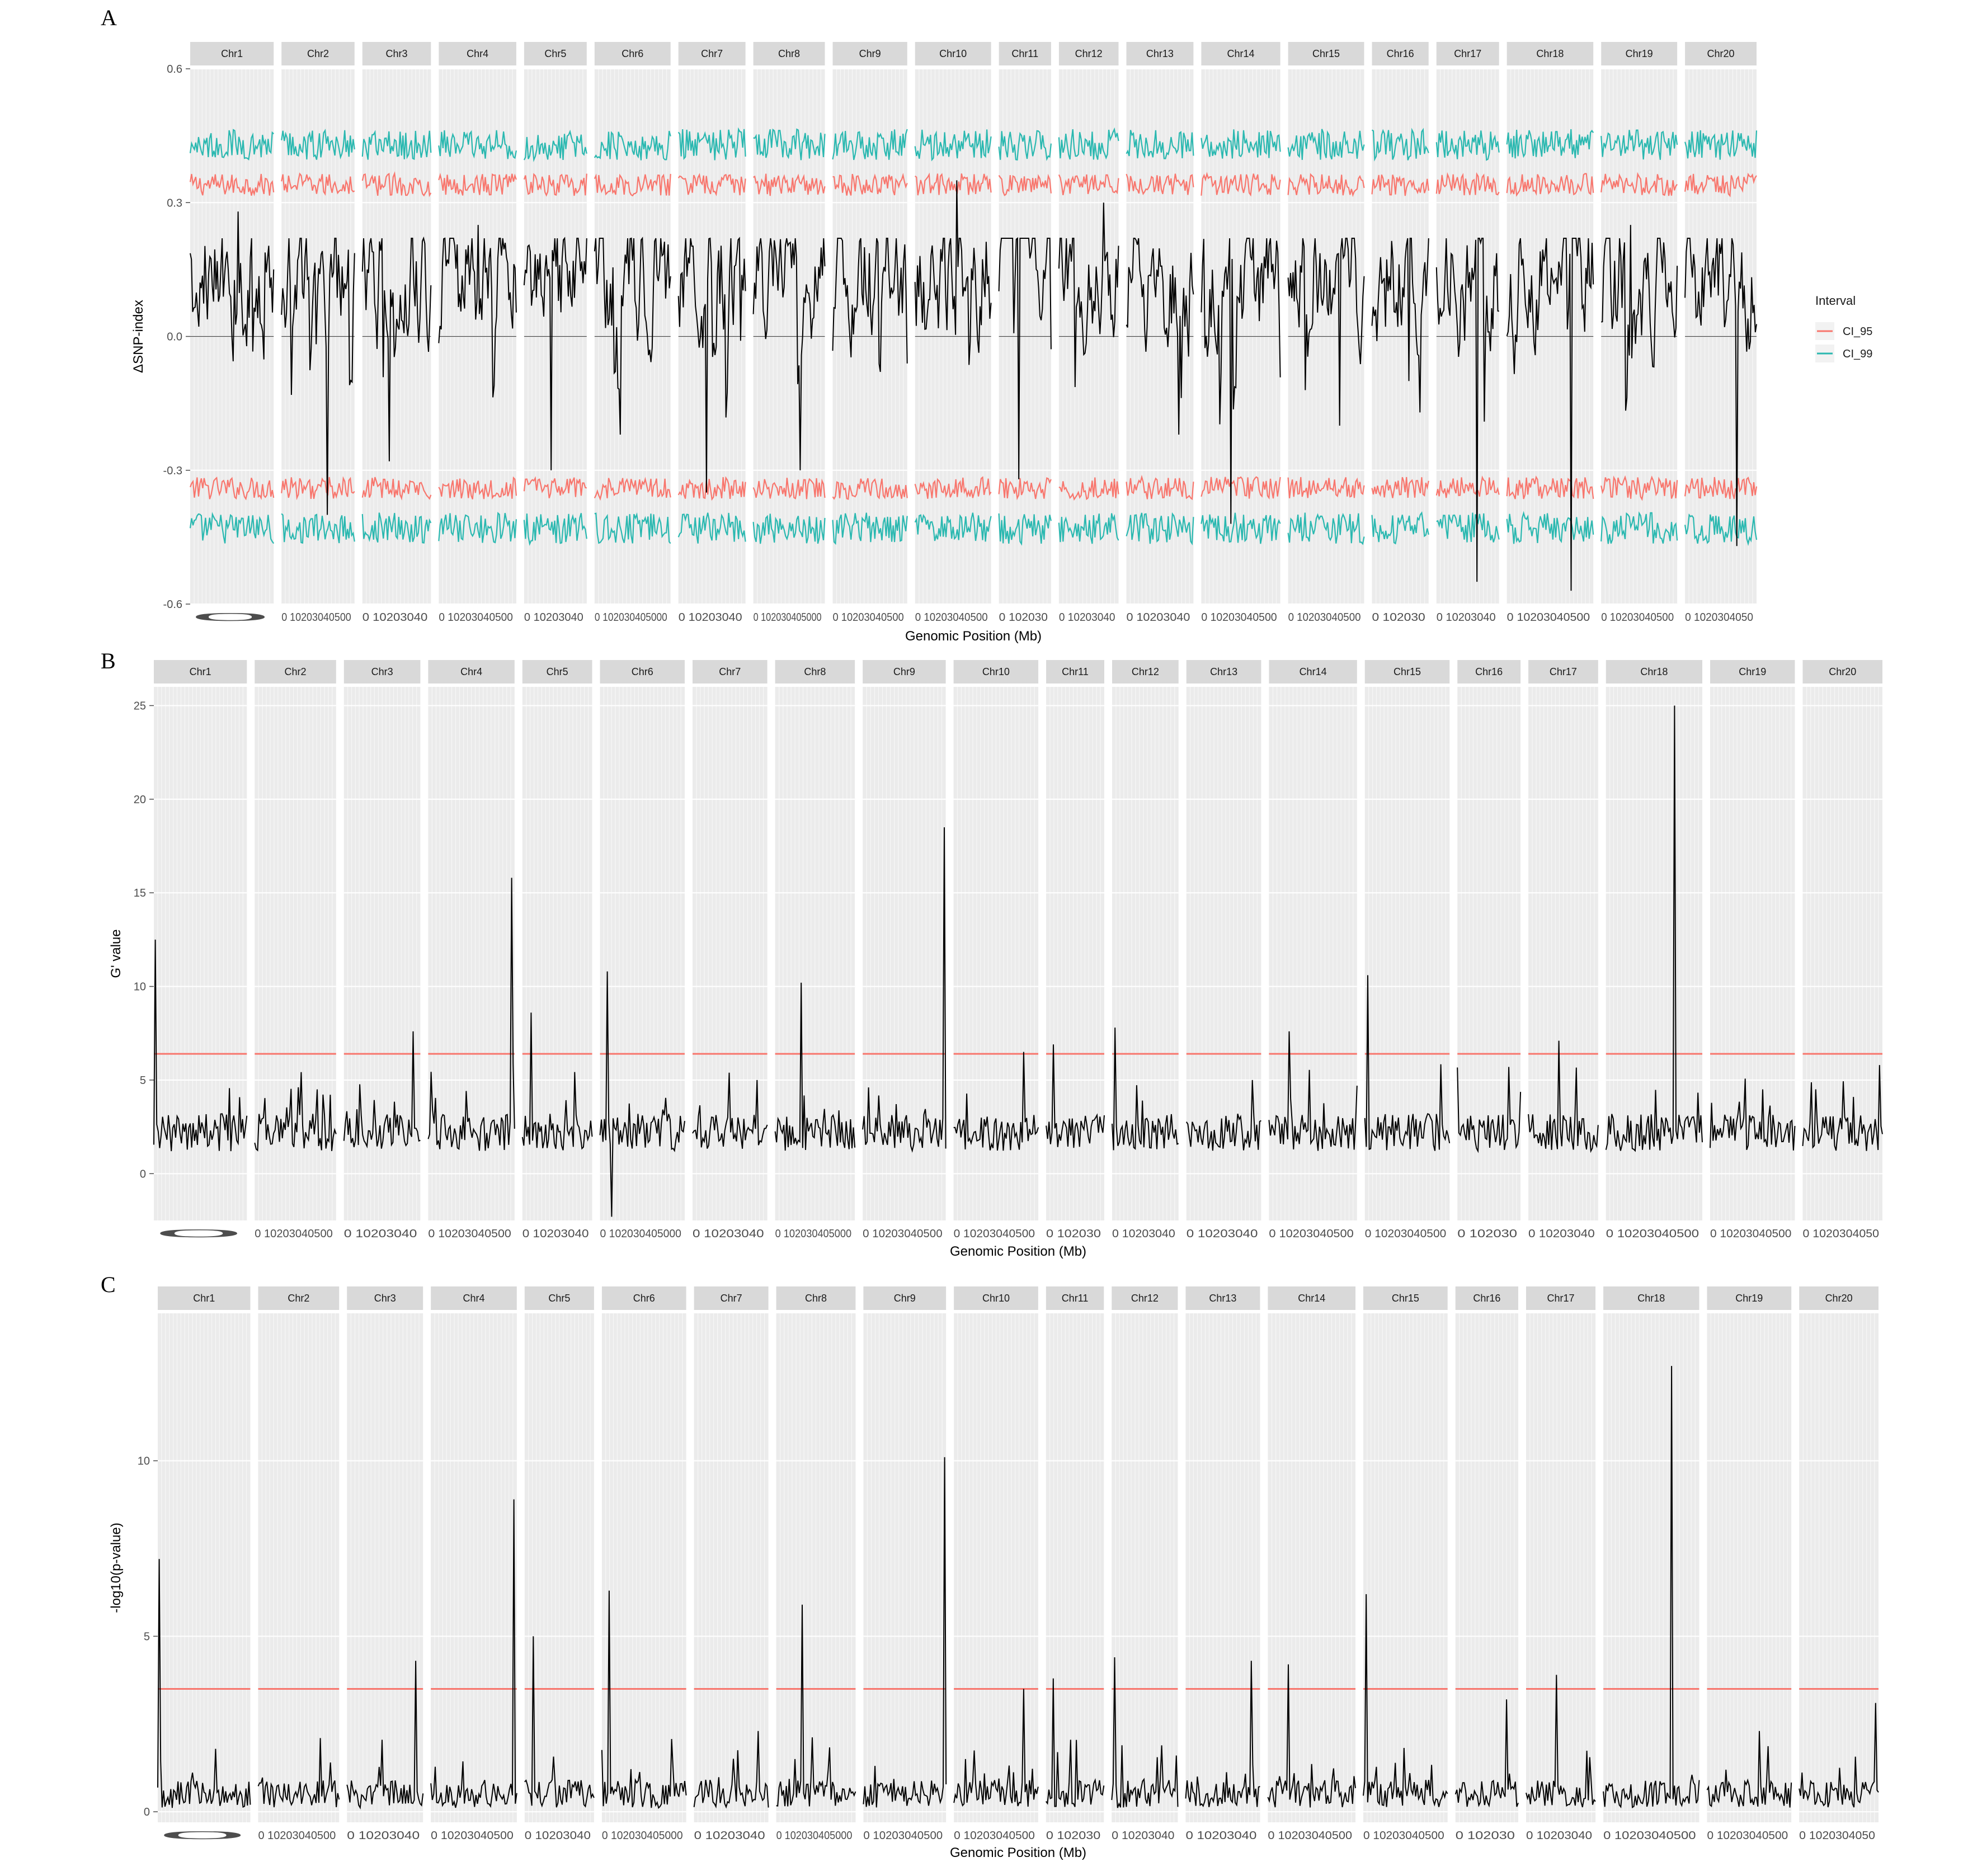  Describe the element at coordinates (472, 950) in the screenshot. I see `facet-chr4: Chr4 0 10203040500` at that location.